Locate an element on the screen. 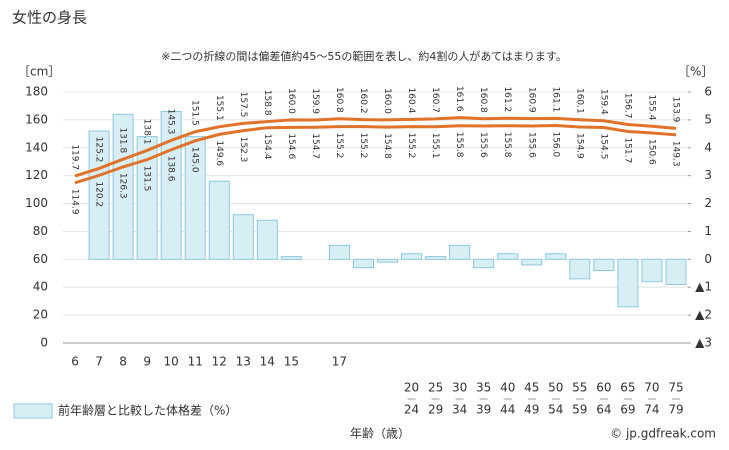 The width and height of the screenshot is (729, 450). y-tick-label: 180 is located at coordinates (36, 92).